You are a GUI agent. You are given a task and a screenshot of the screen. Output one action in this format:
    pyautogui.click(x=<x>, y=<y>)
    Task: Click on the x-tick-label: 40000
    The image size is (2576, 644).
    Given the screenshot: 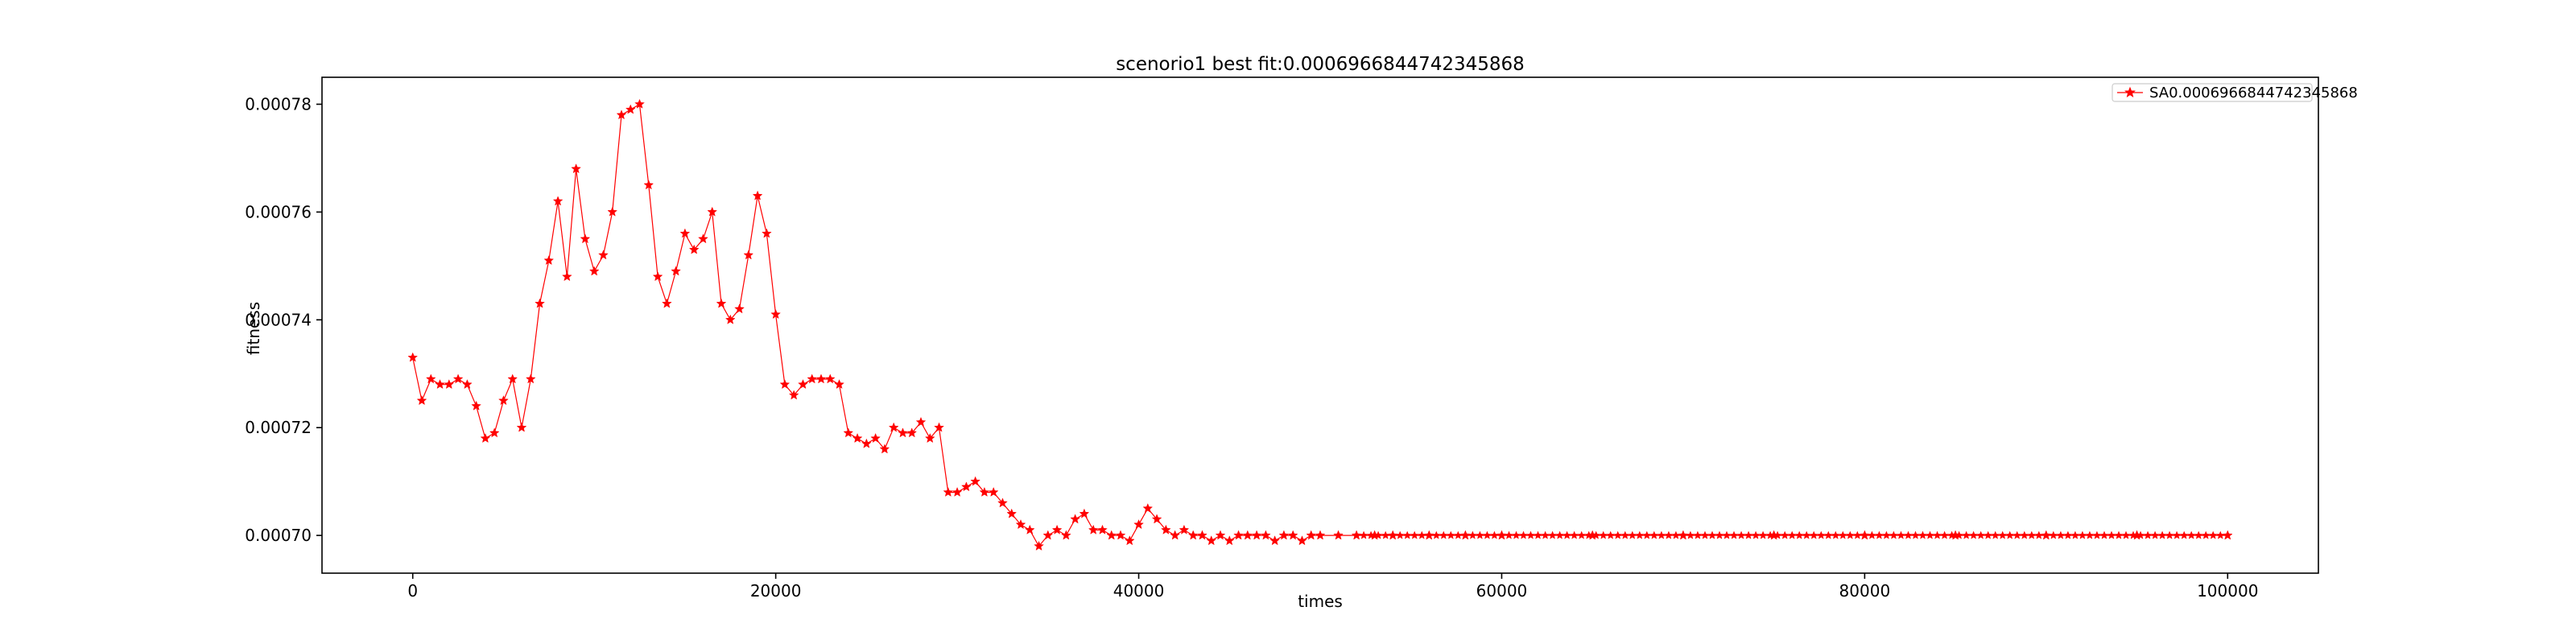 What is the action you would take?
    pyautogui.click(x=1139, y=591)
    